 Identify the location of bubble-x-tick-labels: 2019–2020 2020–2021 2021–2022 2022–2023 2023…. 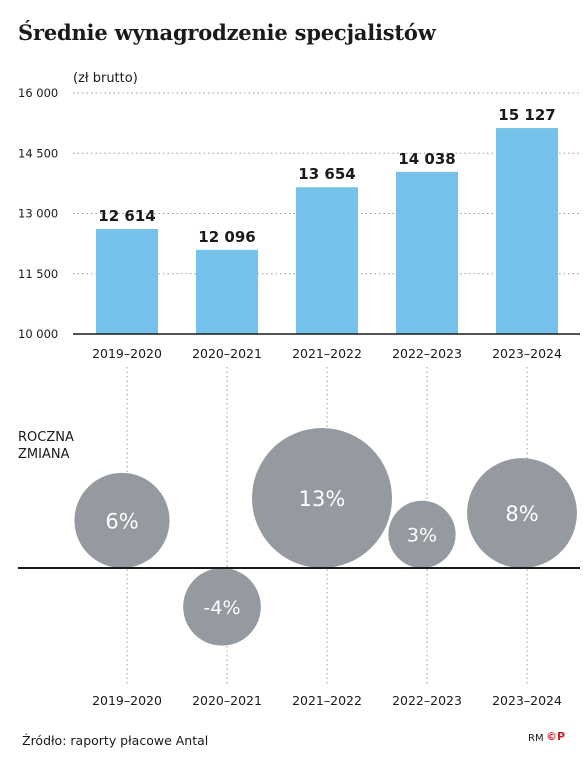
(327, 700).